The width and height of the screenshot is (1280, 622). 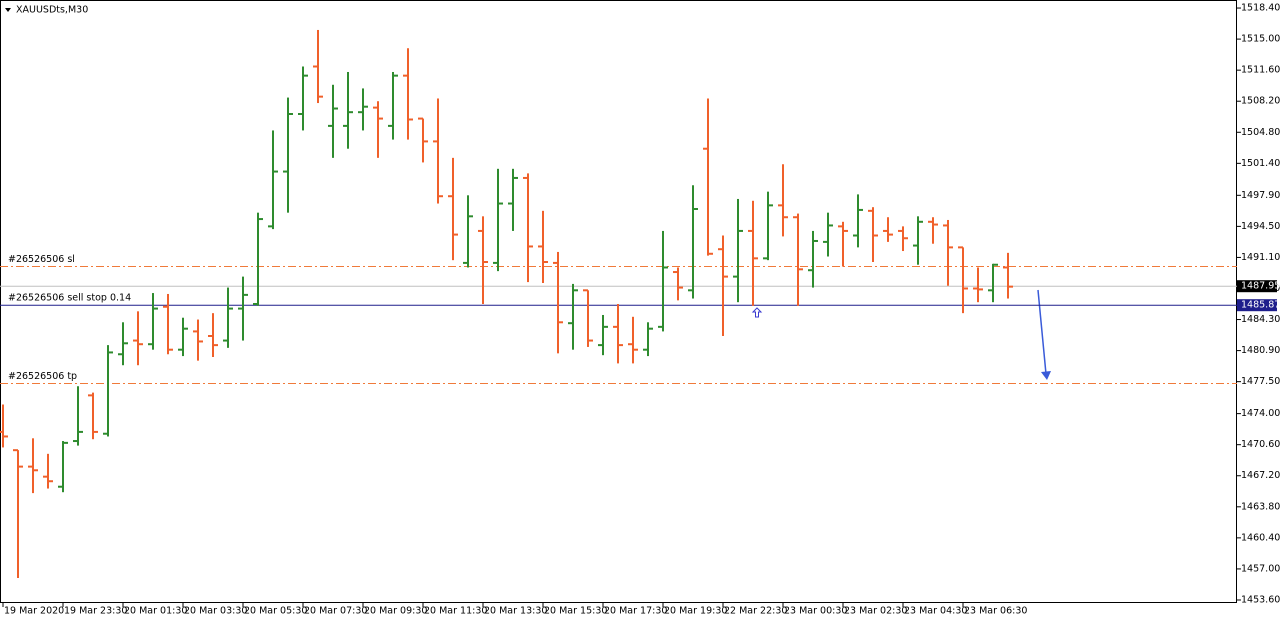 What do you see at coordinates (575, 611) in the screenshot?
I see `x-tick-label: 20 Mar 15:30` at bounding box center [575, 611].